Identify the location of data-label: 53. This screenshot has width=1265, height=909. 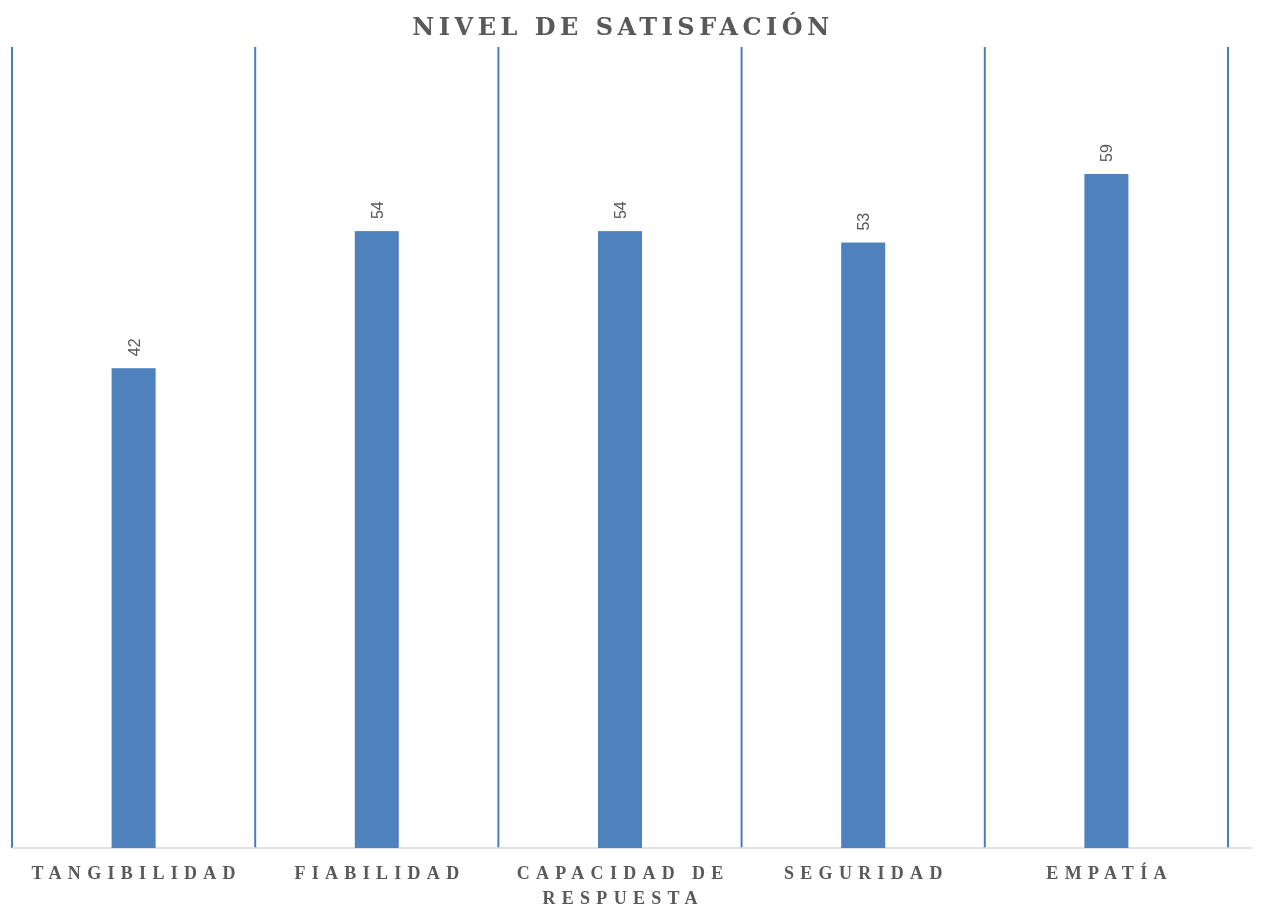
(864, 221).